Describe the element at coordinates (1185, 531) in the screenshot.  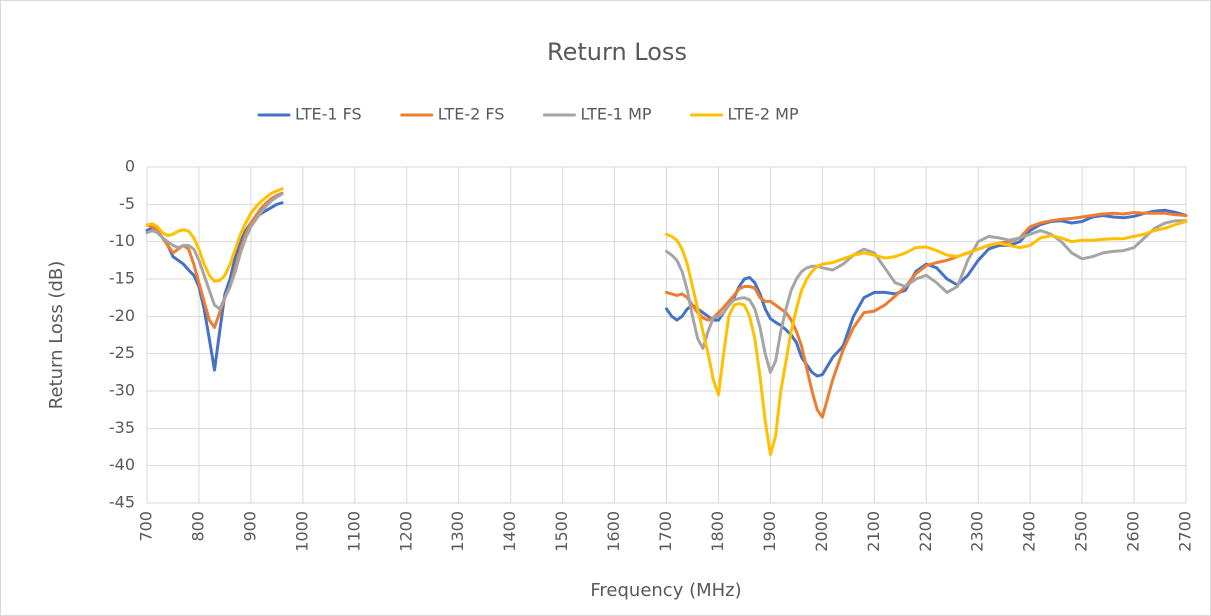
I see `x-tick-label: 2700` at that location.